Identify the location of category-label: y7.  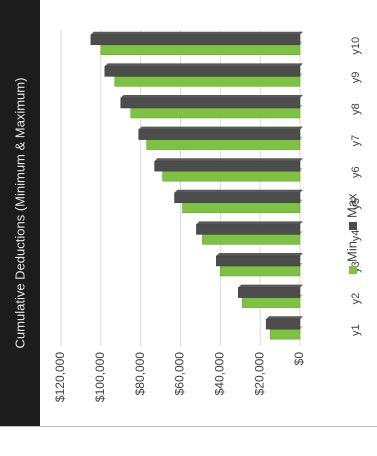
(356, 141).